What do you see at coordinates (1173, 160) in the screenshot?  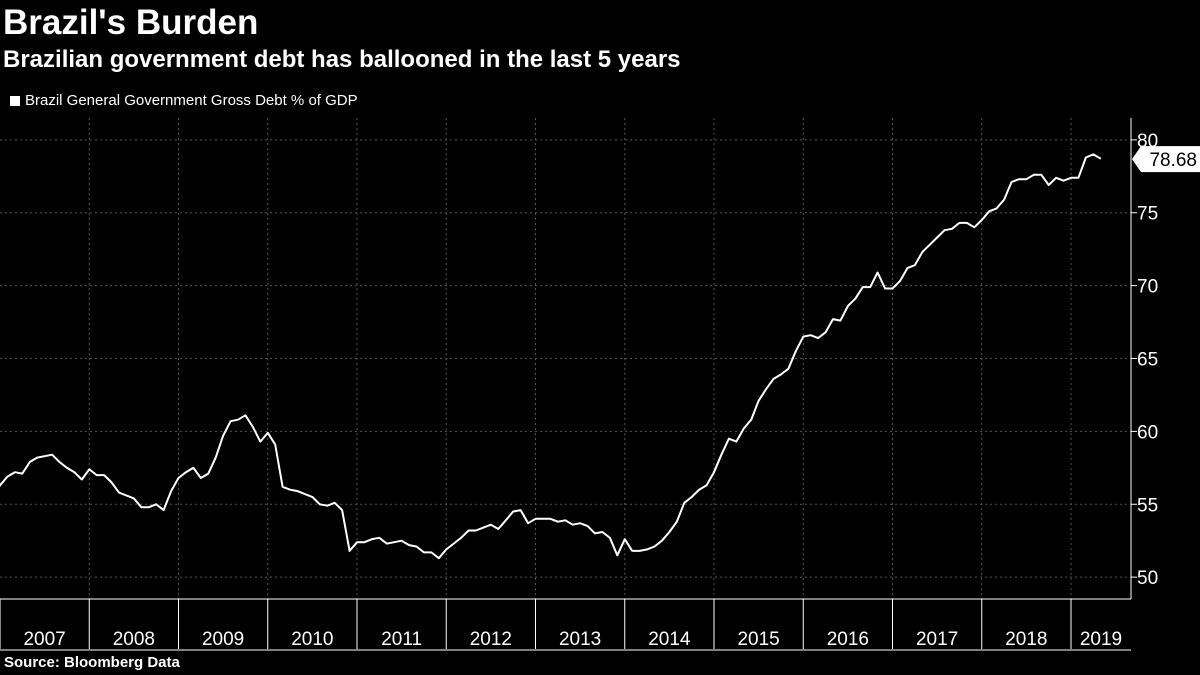 I see `last-value-label: 78.68` at bounding box center [1173, 160].